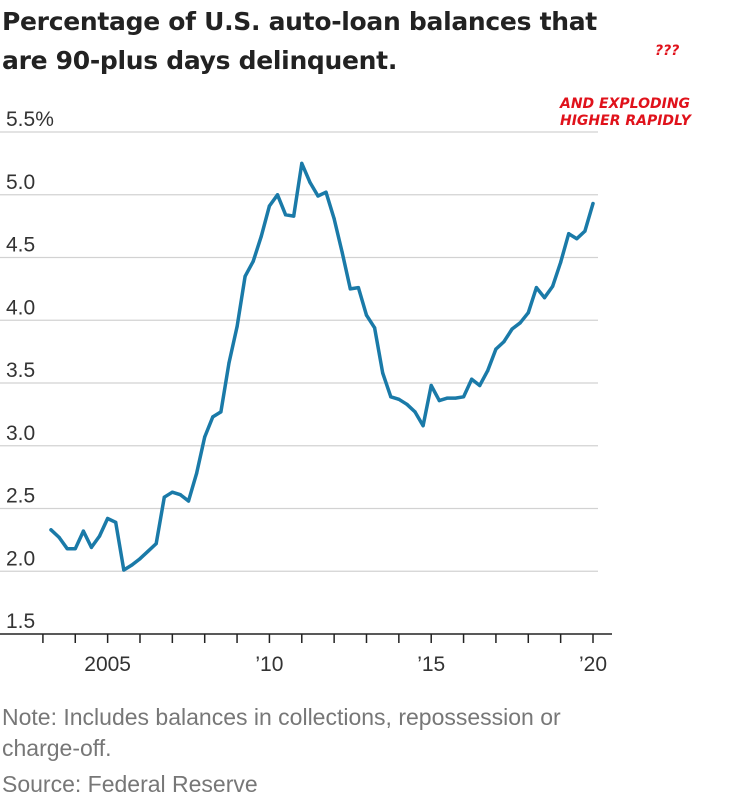  What do you see at coordinates (431, 664) in the screenshot?
I see `x-tick-label: ’15` at bounding box center [431, 664].